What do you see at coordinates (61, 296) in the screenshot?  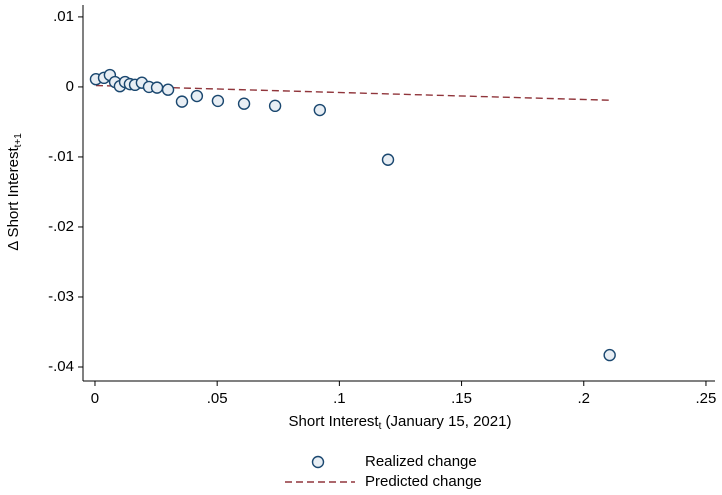 I see `y-tick-label: -.03` at bounding box center [61, 296].